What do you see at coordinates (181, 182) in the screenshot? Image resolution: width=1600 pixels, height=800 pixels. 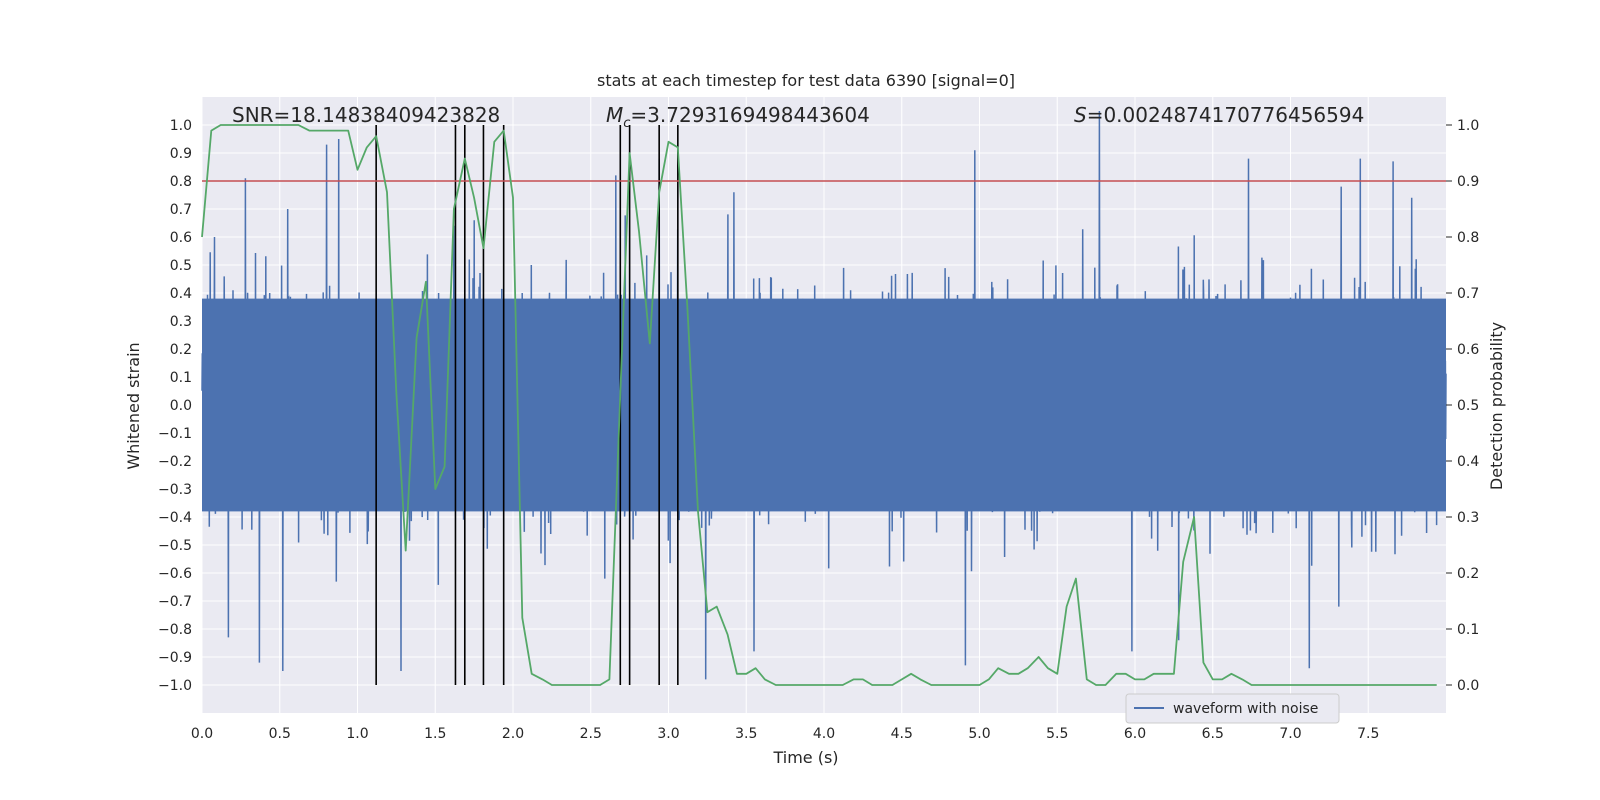 I see `y-tick-label-left: 0.8` at bounding box center [181, 182].